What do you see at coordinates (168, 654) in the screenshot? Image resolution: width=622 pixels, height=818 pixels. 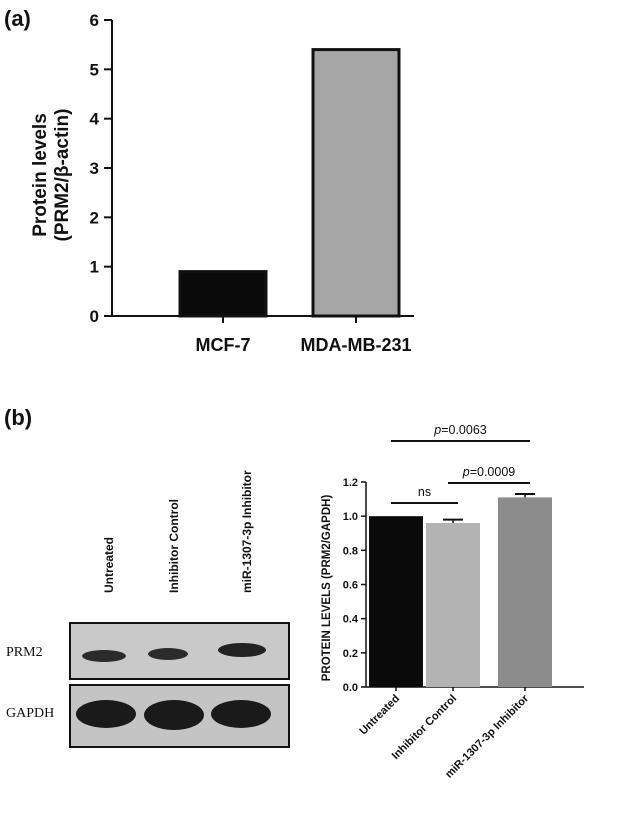 I see `blot-band-prm2-inhibitor-control` at bounding box center [168, 654].